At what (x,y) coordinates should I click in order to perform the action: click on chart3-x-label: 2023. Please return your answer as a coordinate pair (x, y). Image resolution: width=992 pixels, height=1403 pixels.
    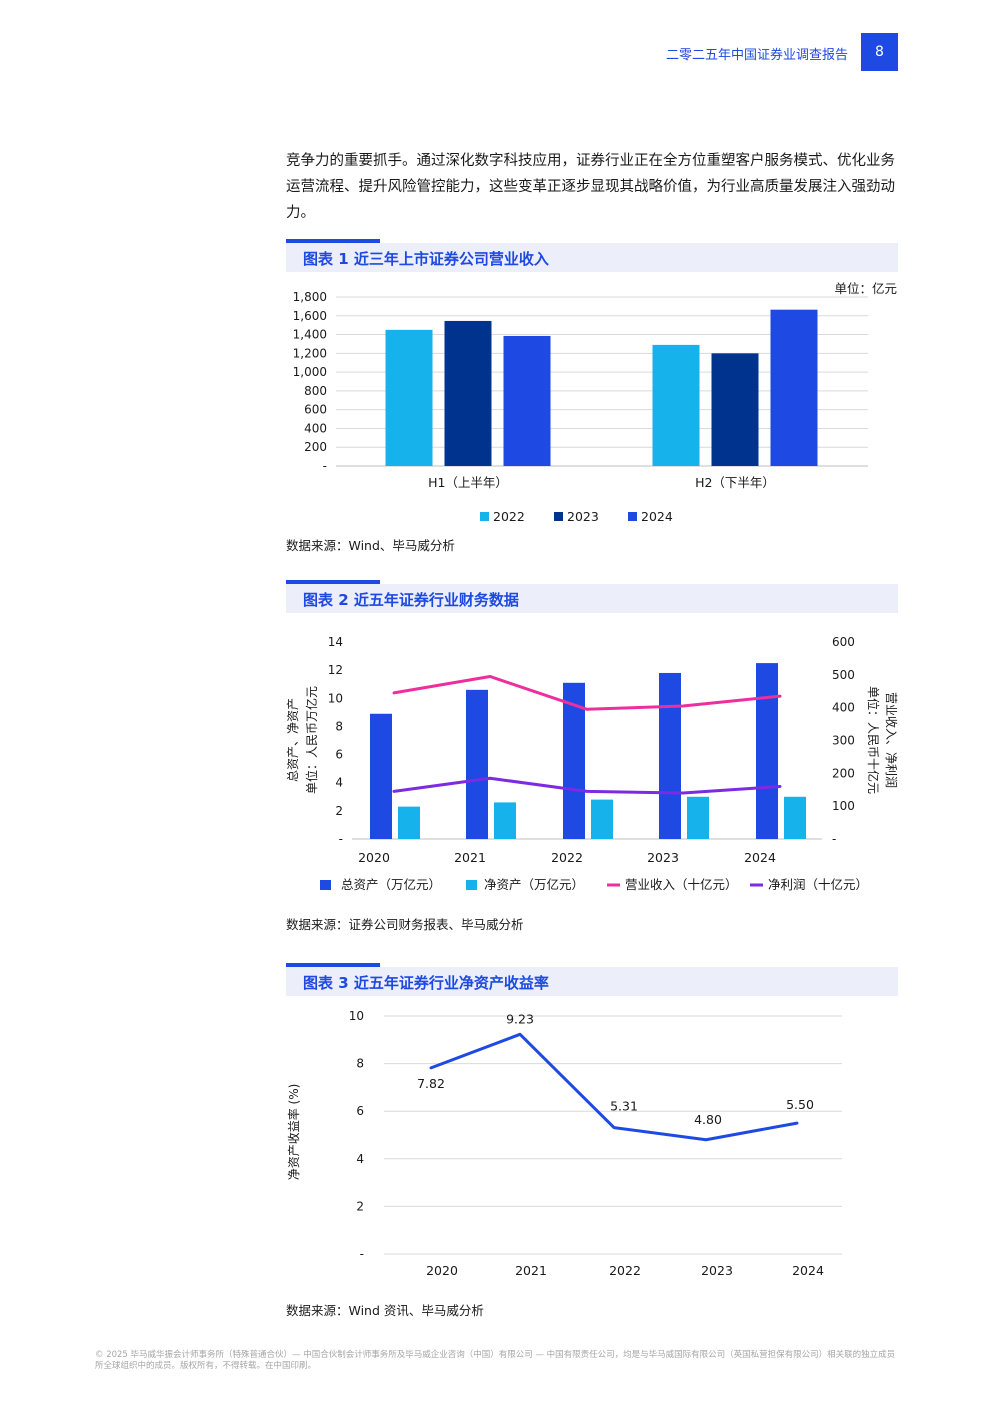
    Looking at the image, I should click on (717, 1270).